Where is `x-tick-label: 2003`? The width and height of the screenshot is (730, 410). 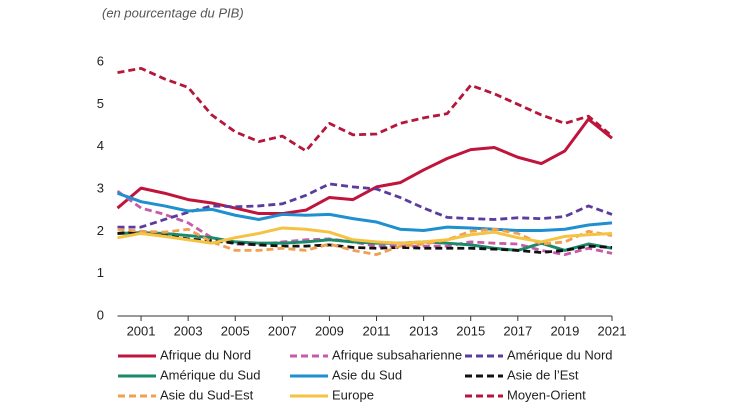 x-tick-label: 2003 is located at coordinates (188, 330).